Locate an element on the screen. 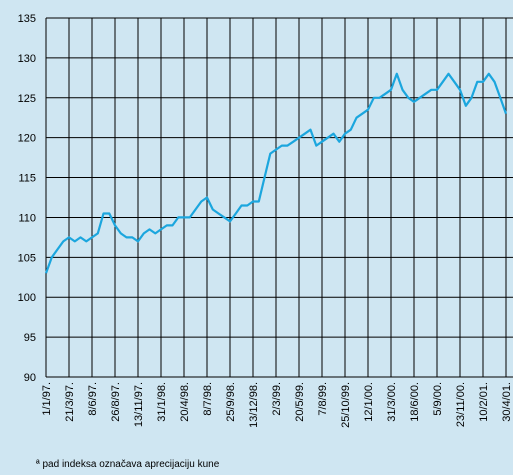 This screenshot has width=513, height=475. y-tick-label: 130 is located at coordinates (27, 59).